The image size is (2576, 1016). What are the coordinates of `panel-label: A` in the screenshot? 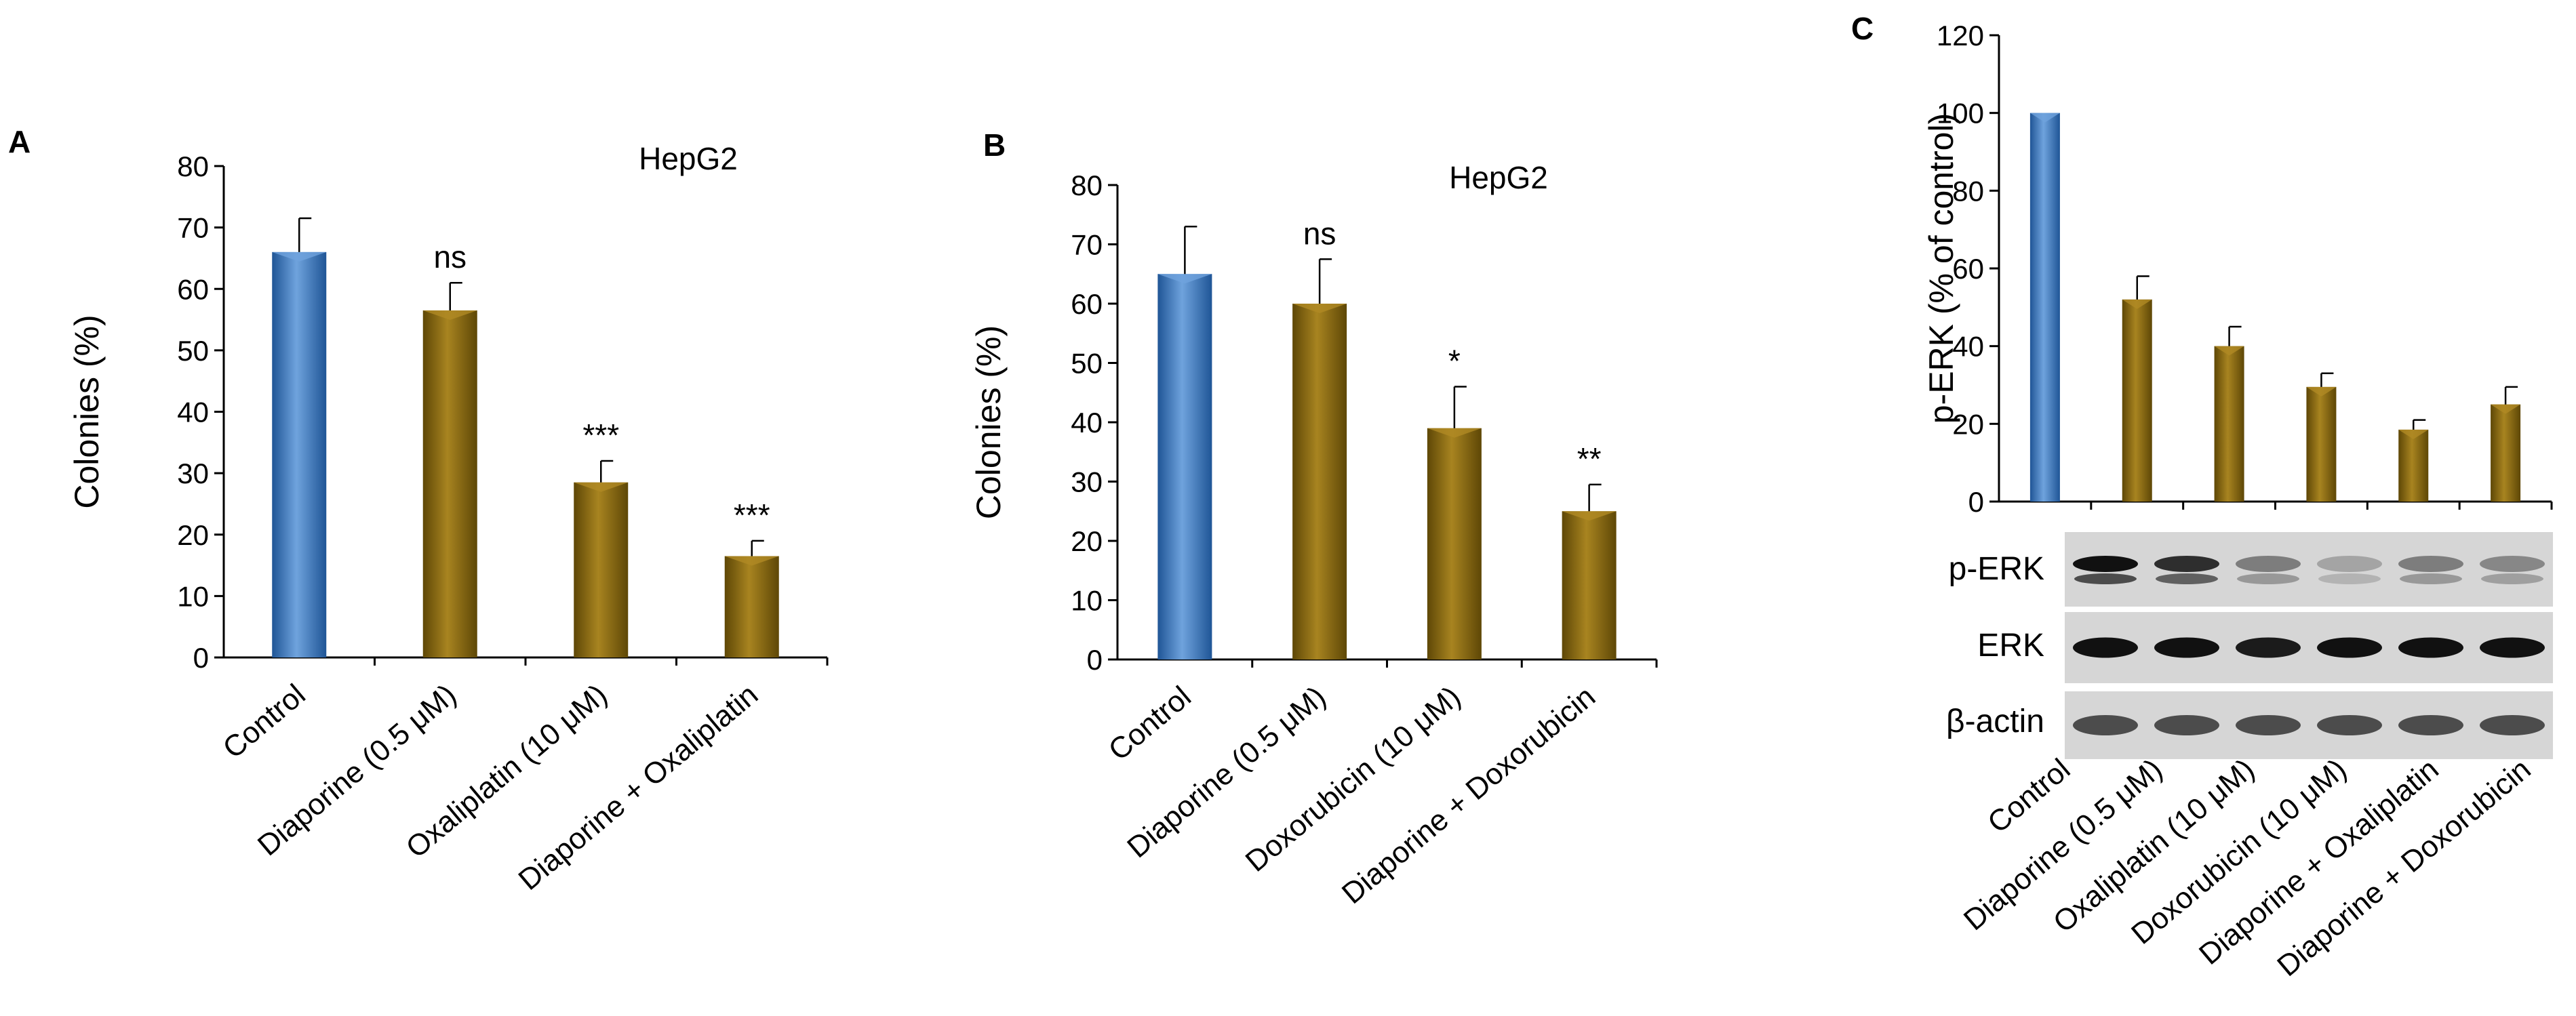 It's located at (19, 141).